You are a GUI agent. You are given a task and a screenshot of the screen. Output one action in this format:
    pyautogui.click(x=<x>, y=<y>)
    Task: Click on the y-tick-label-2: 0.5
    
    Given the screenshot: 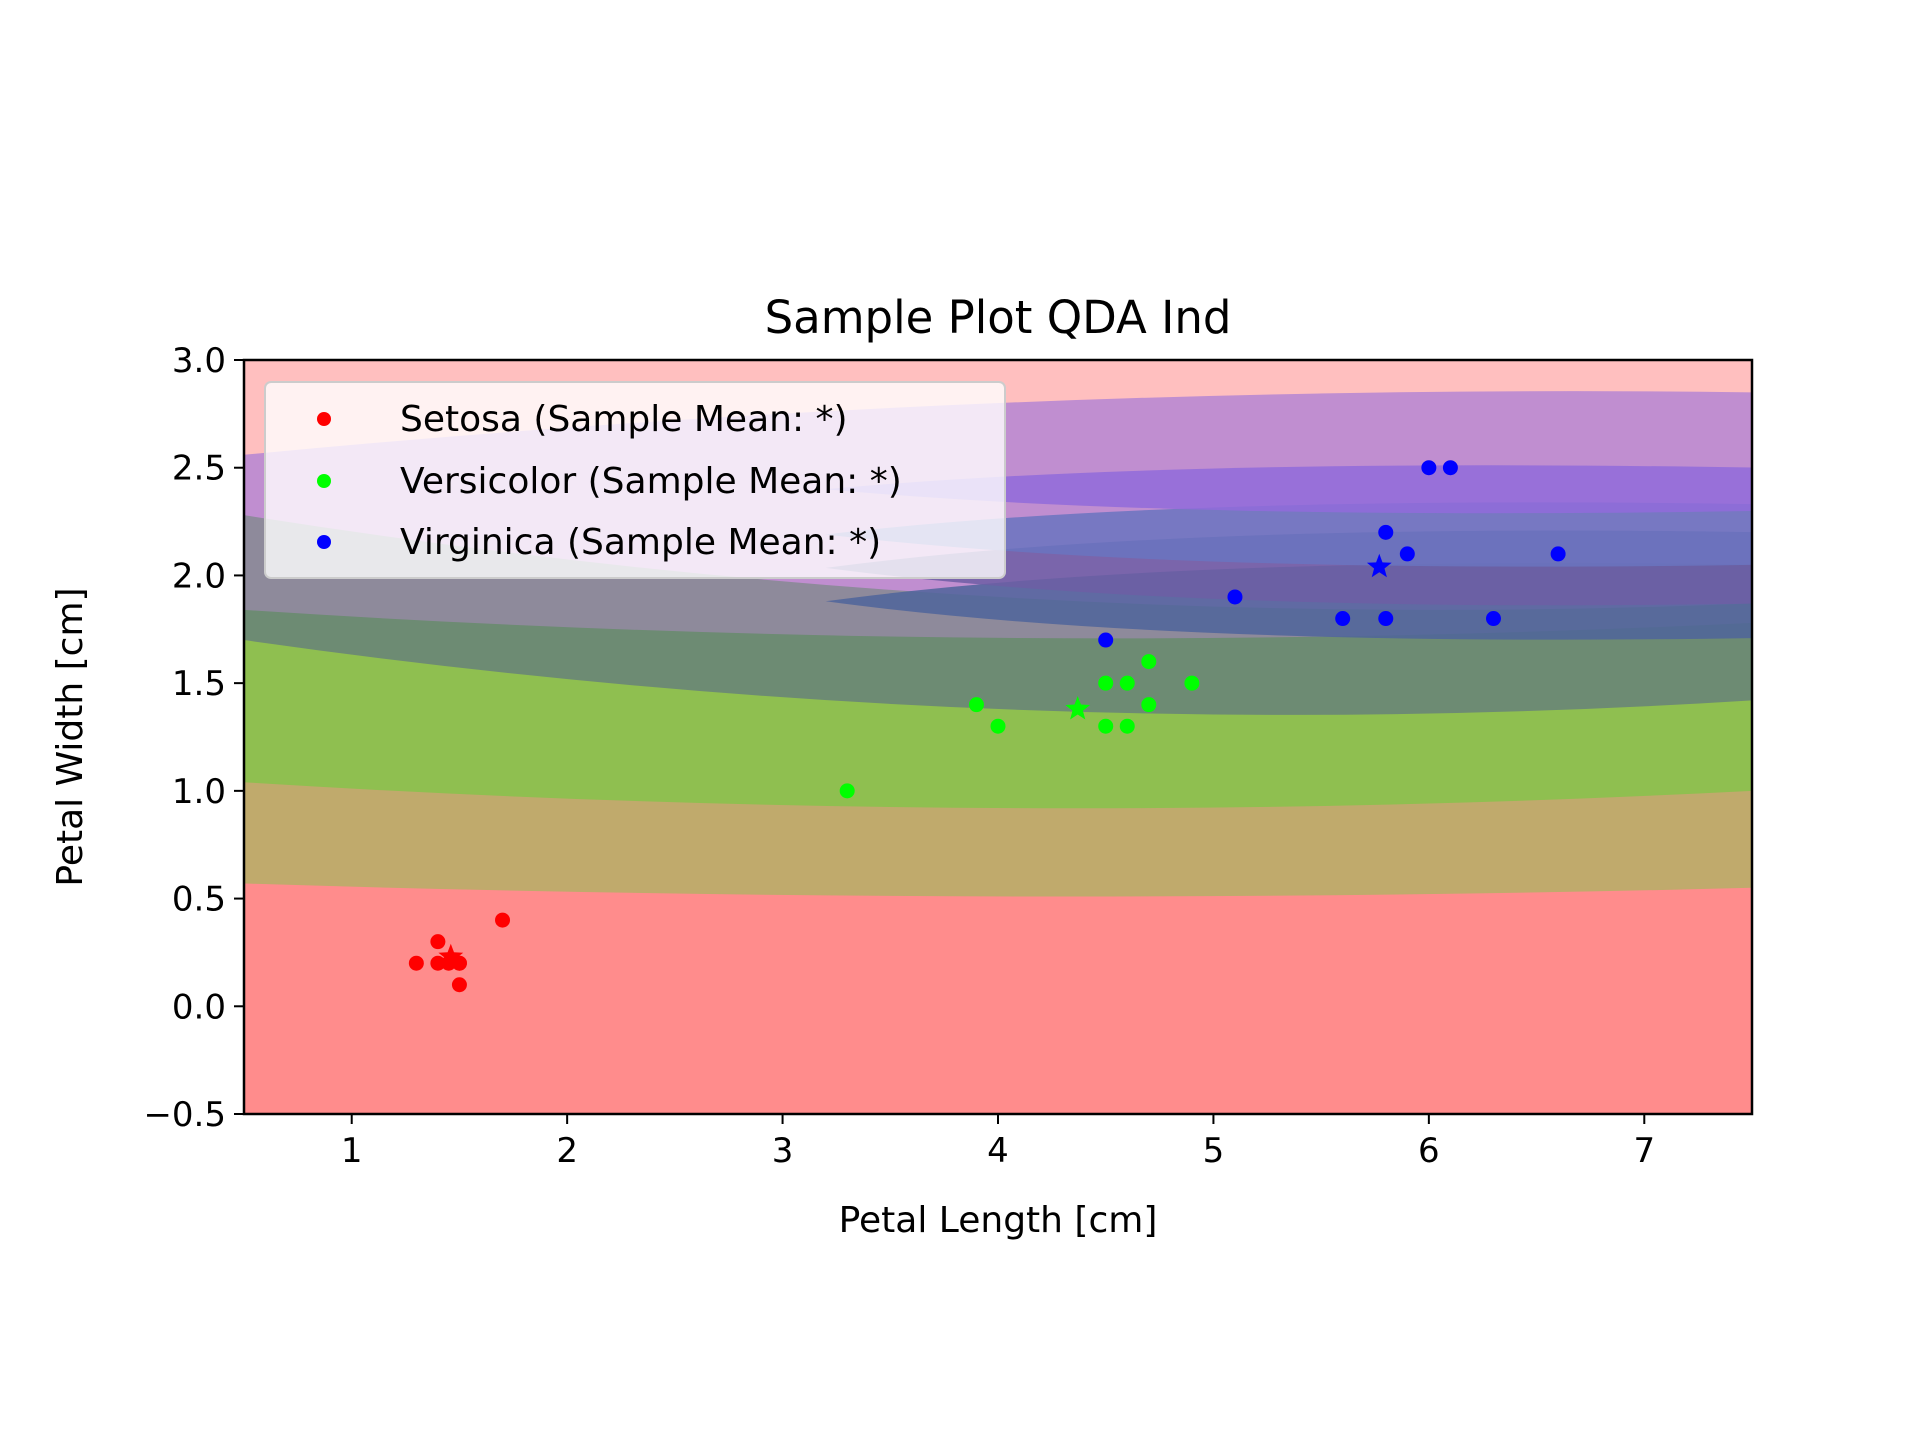 What is the action you would take?
    pyautogui.click(x=199, y=900)
    